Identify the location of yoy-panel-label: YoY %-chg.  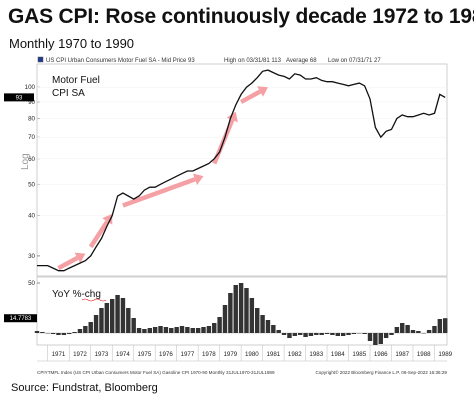
(76, 294).